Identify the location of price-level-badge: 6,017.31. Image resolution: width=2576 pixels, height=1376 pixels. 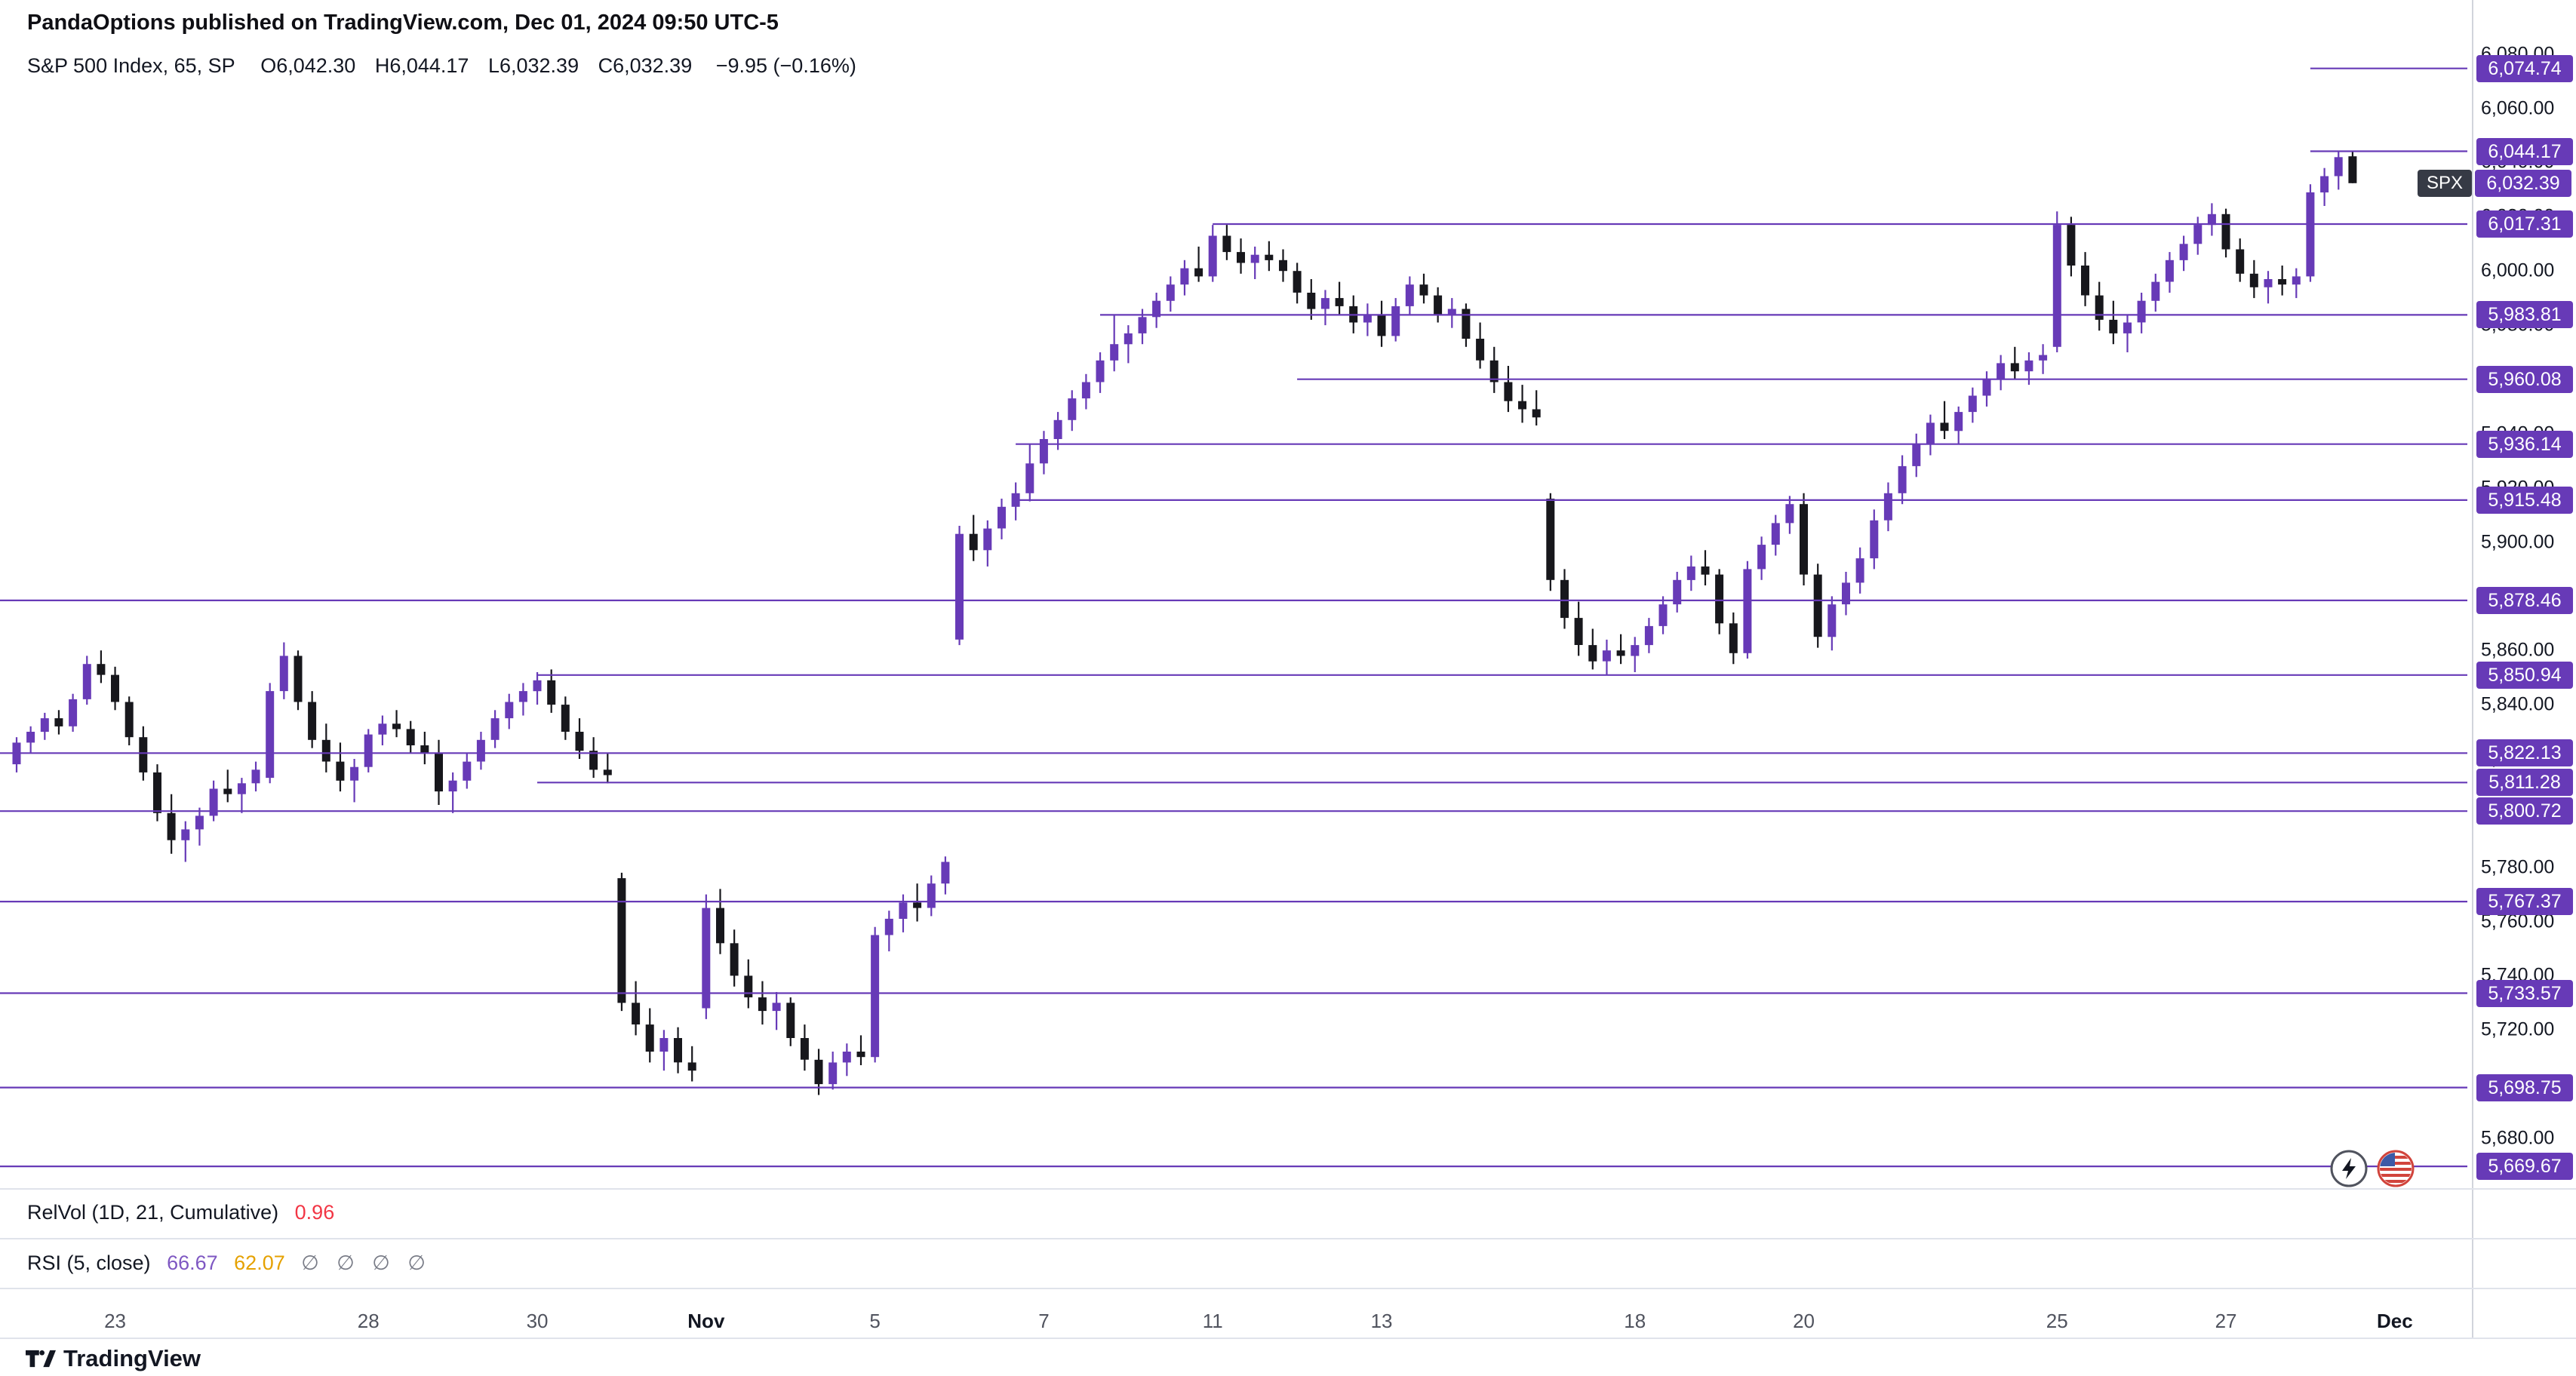
(2524, 224).